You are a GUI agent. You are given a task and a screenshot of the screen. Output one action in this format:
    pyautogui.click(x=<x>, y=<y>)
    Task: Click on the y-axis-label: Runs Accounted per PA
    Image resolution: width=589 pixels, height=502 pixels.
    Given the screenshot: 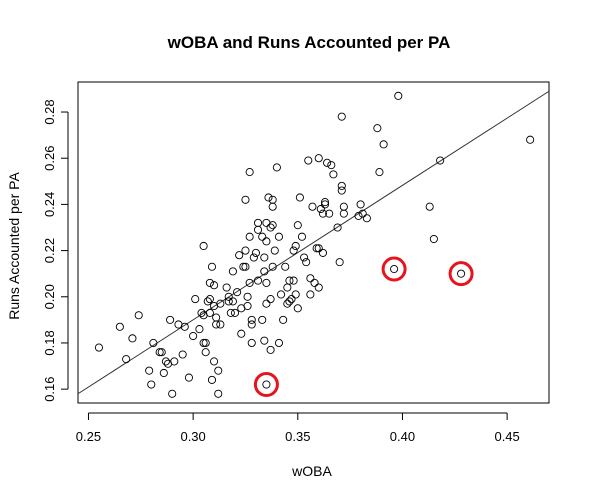 What is the action you would take?
    pyautogui.click(x=14, y=246)
    